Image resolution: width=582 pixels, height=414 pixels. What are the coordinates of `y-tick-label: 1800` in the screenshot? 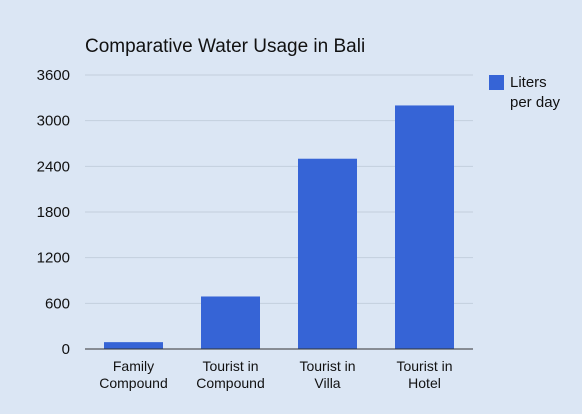 It's located at (53, 212).